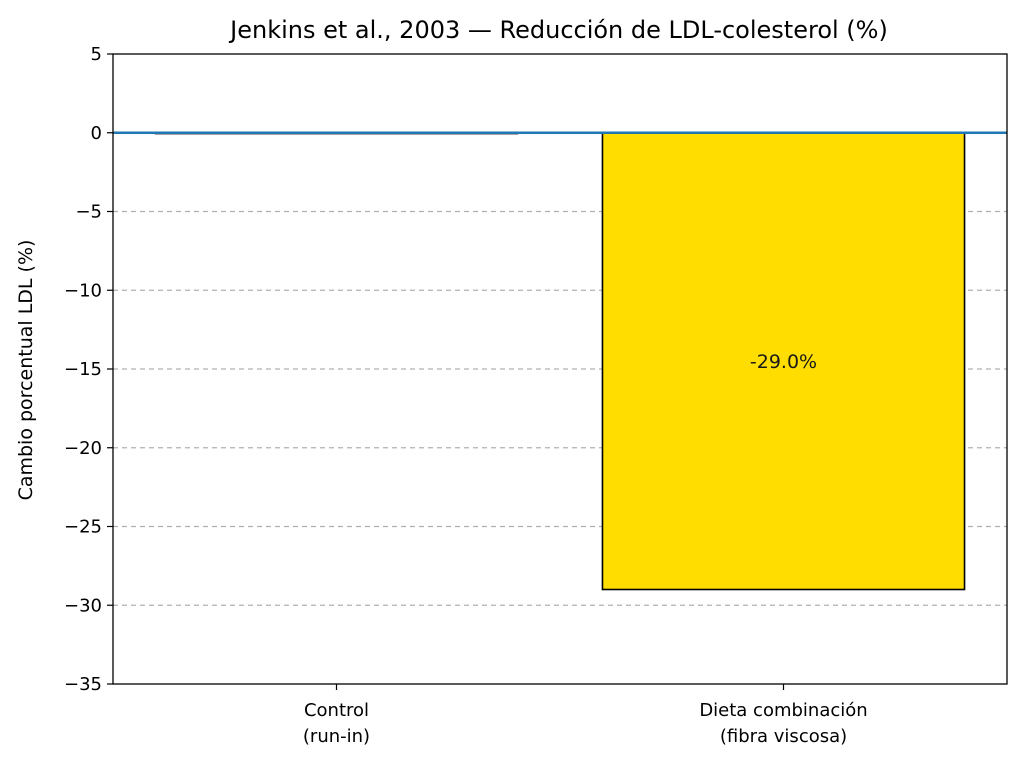 This screenshot has width=1024, height=764. What do you see at coordinates (83, 605) in the screenshot?
I see `y-tick-label: −30` at bounding box center [83, 605].